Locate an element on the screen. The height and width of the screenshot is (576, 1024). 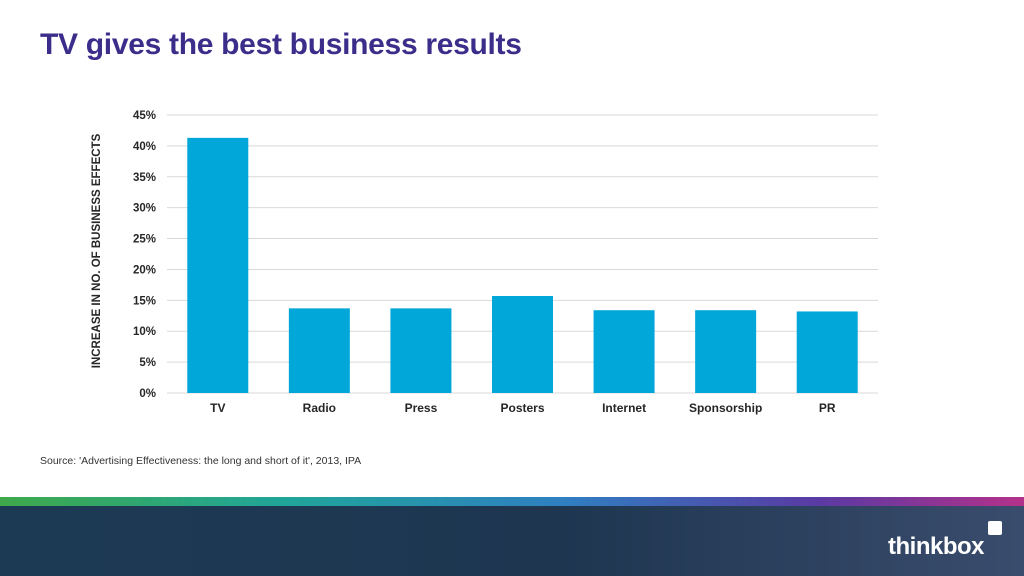
x-axis-ticks: TV Radio Press Posters Internet Sponsorship PR is located at coordinates (523, 408).